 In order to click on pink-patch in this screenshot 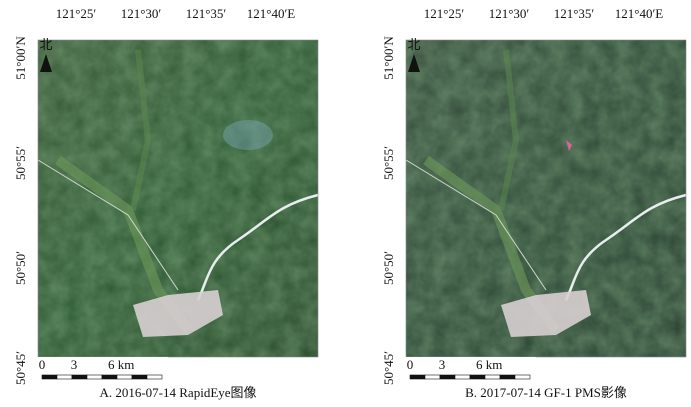, I will do `click(569, 145)`.